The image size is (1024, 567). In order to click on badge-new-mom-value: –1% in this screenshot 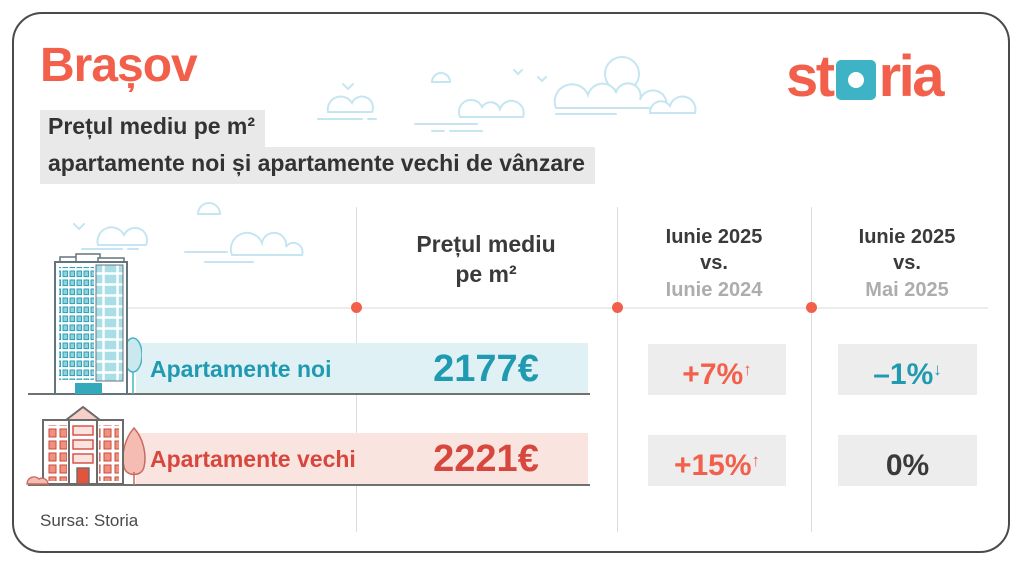, I will do `click(903, 374)`.